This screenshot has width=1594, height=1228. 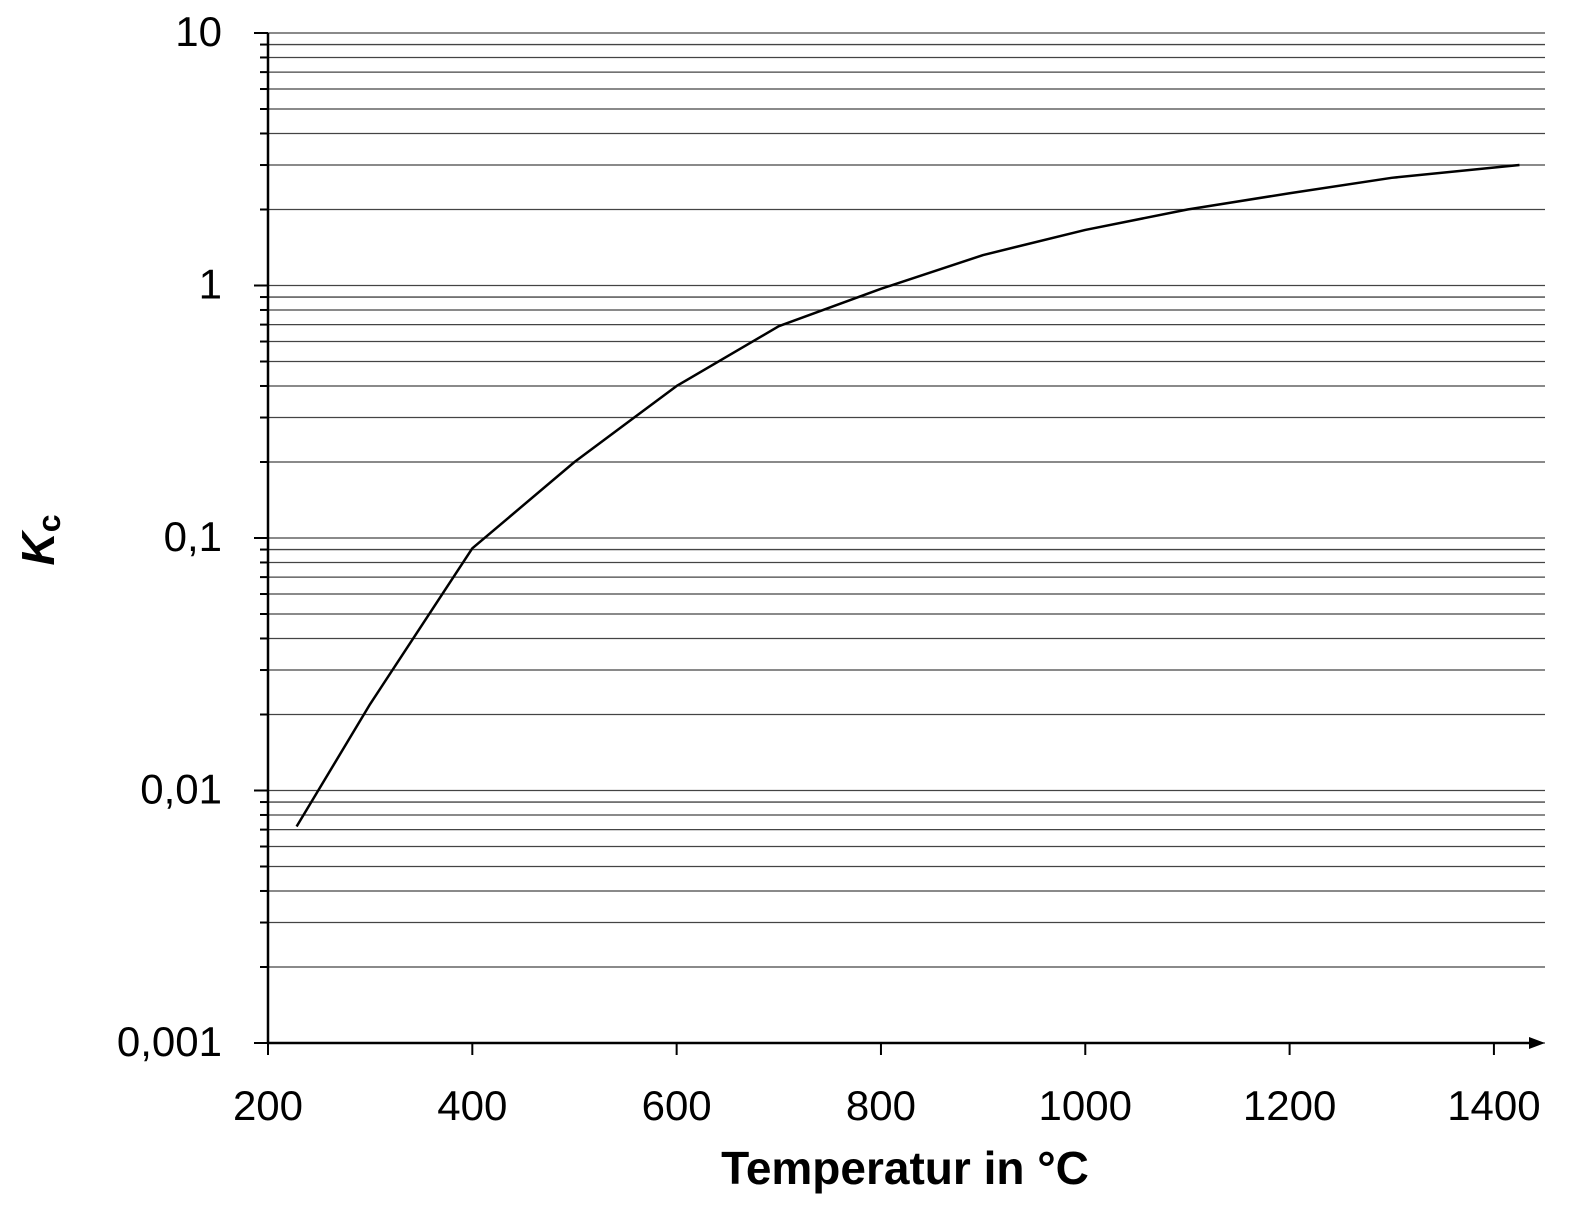 What do you see at coordinates (1289, 1105) in the screenshot?
I see `x-tick-label: 1200` at bounding box center [1289, 1105].